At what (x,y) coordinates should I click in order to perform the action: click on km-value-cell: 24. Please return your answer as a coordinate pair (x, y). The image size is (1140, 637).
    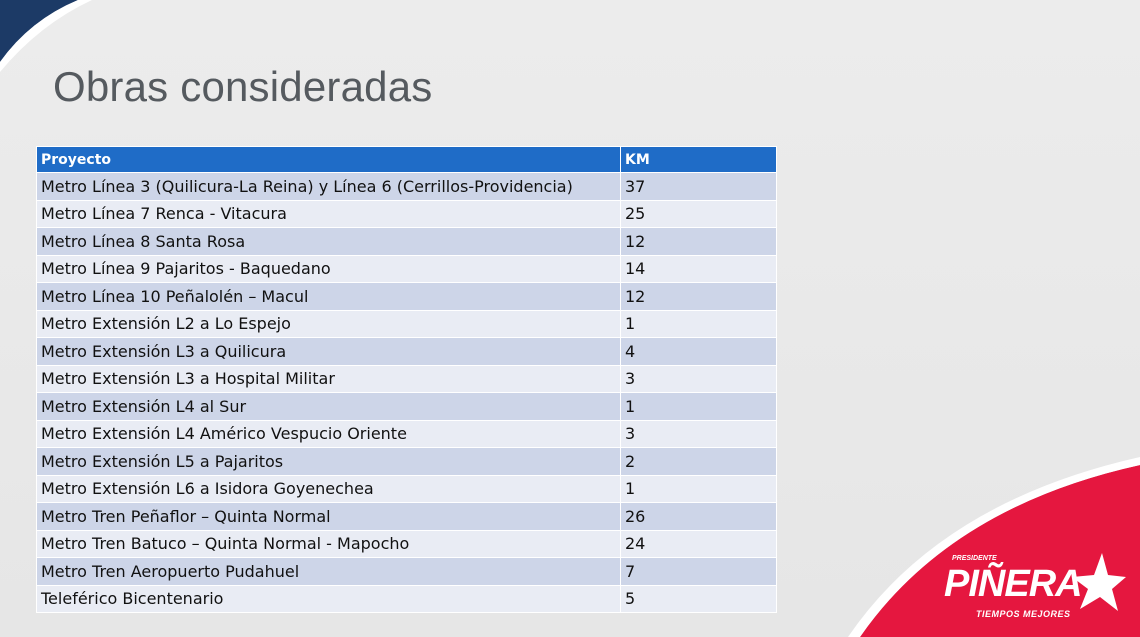
    Looking at the image, I should click on (698, 543).